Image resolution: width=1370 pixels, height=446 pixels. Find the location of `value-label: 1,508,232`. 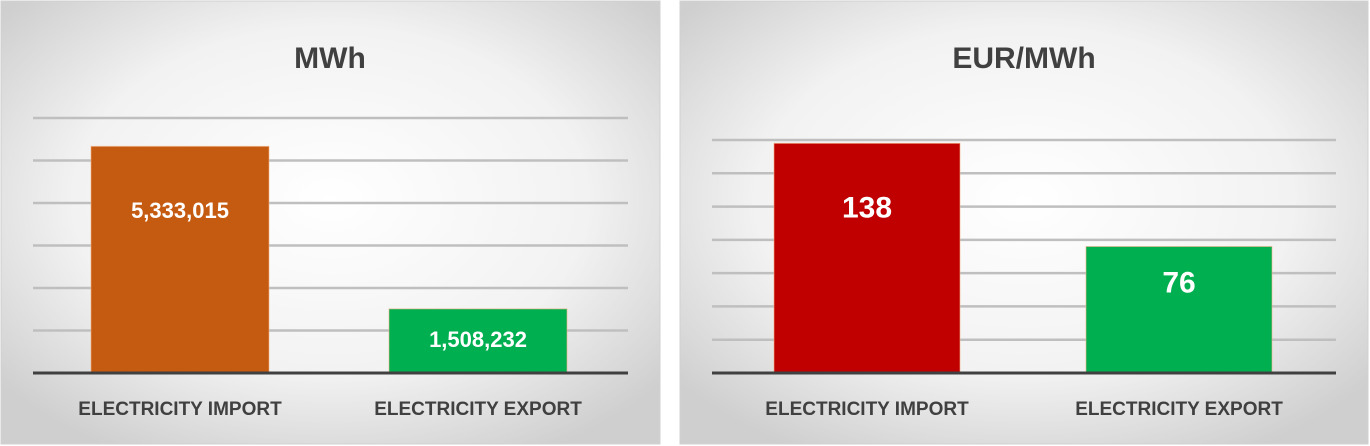

value-label: 1,508,232 is located at coordinates (478, 339).